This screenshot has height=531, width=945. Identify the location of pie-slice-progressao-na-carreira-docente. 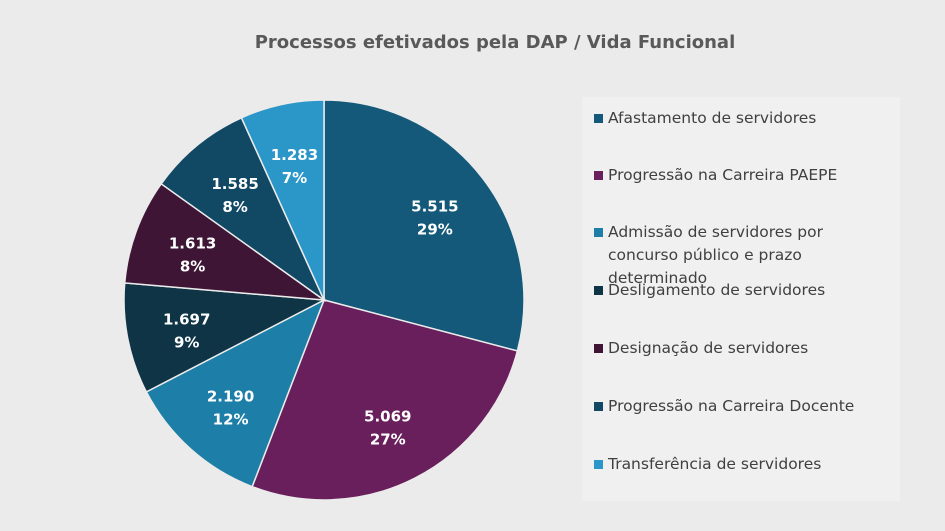
(243, 209).